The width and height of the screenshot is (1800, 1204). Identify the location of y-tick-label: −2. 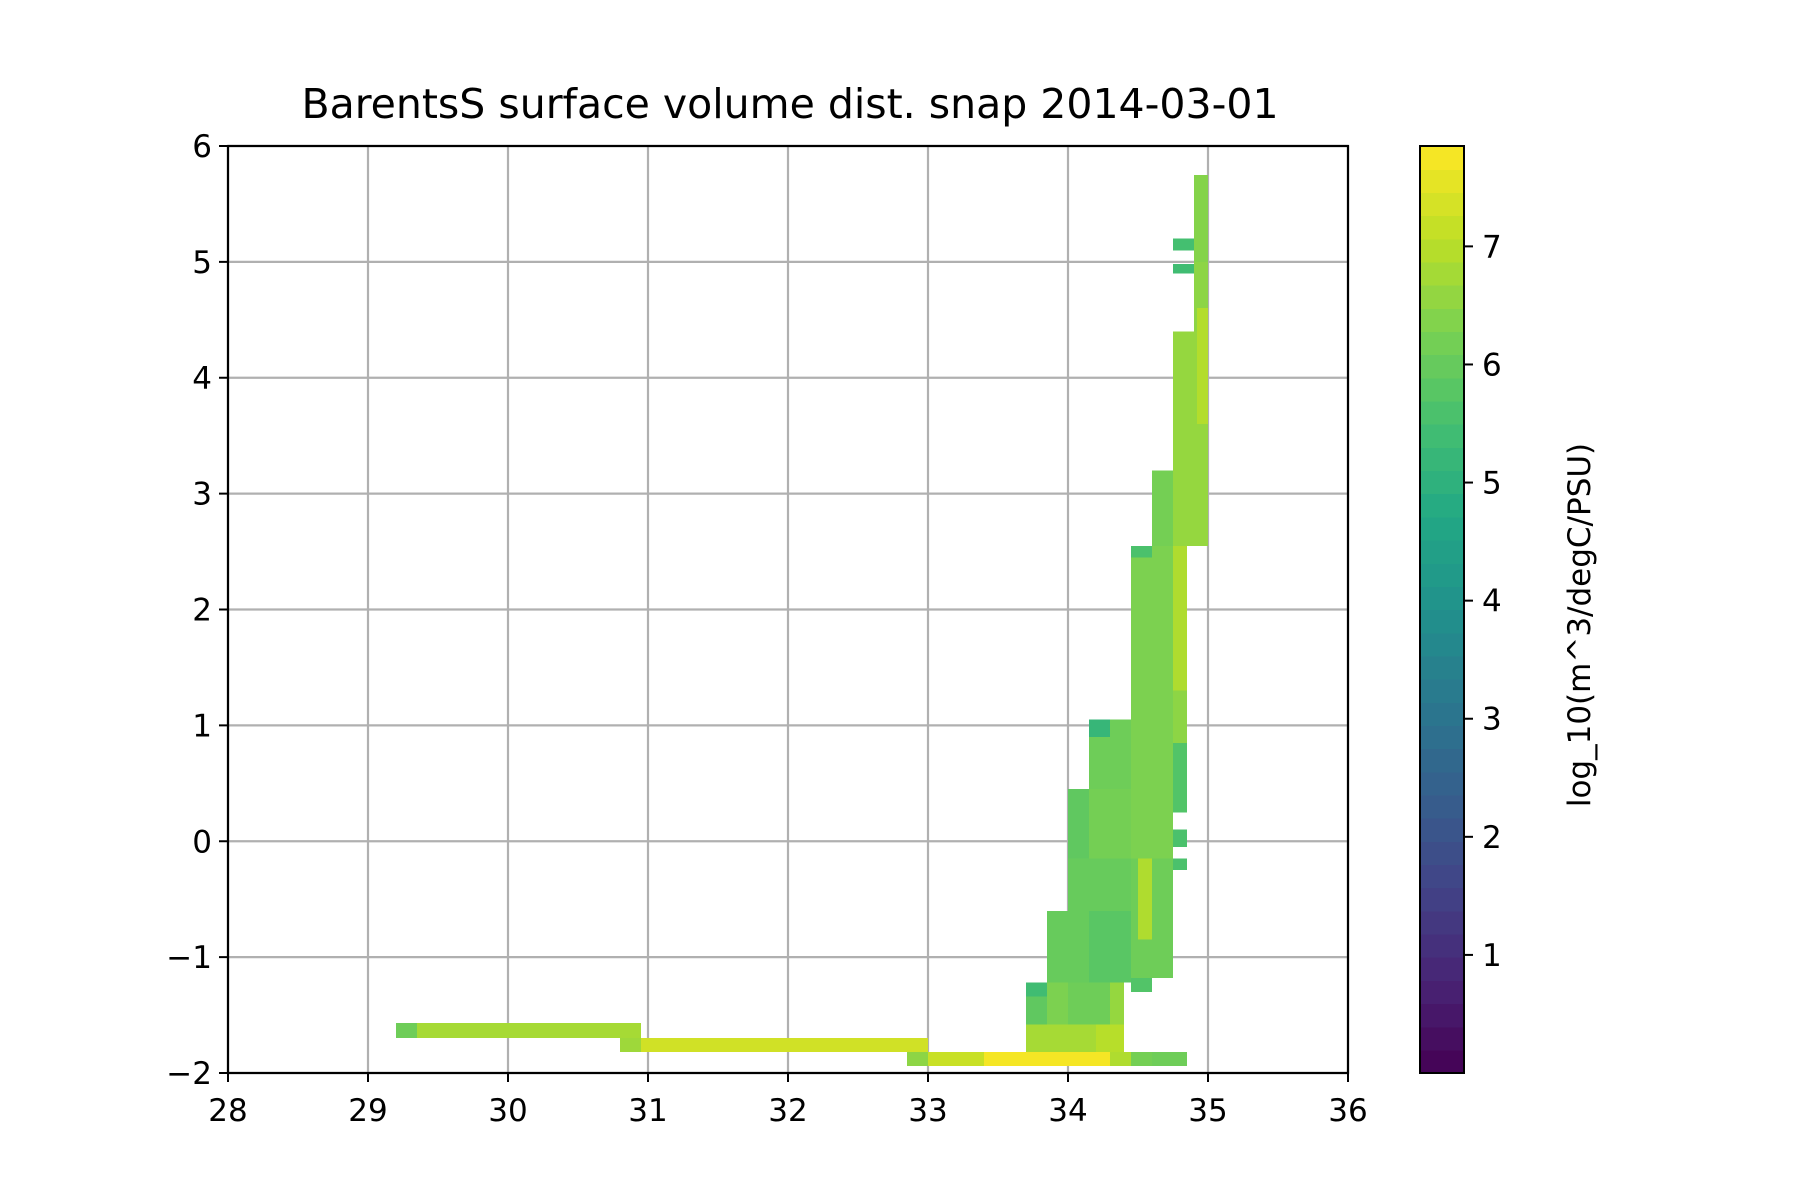
(189, 1074).